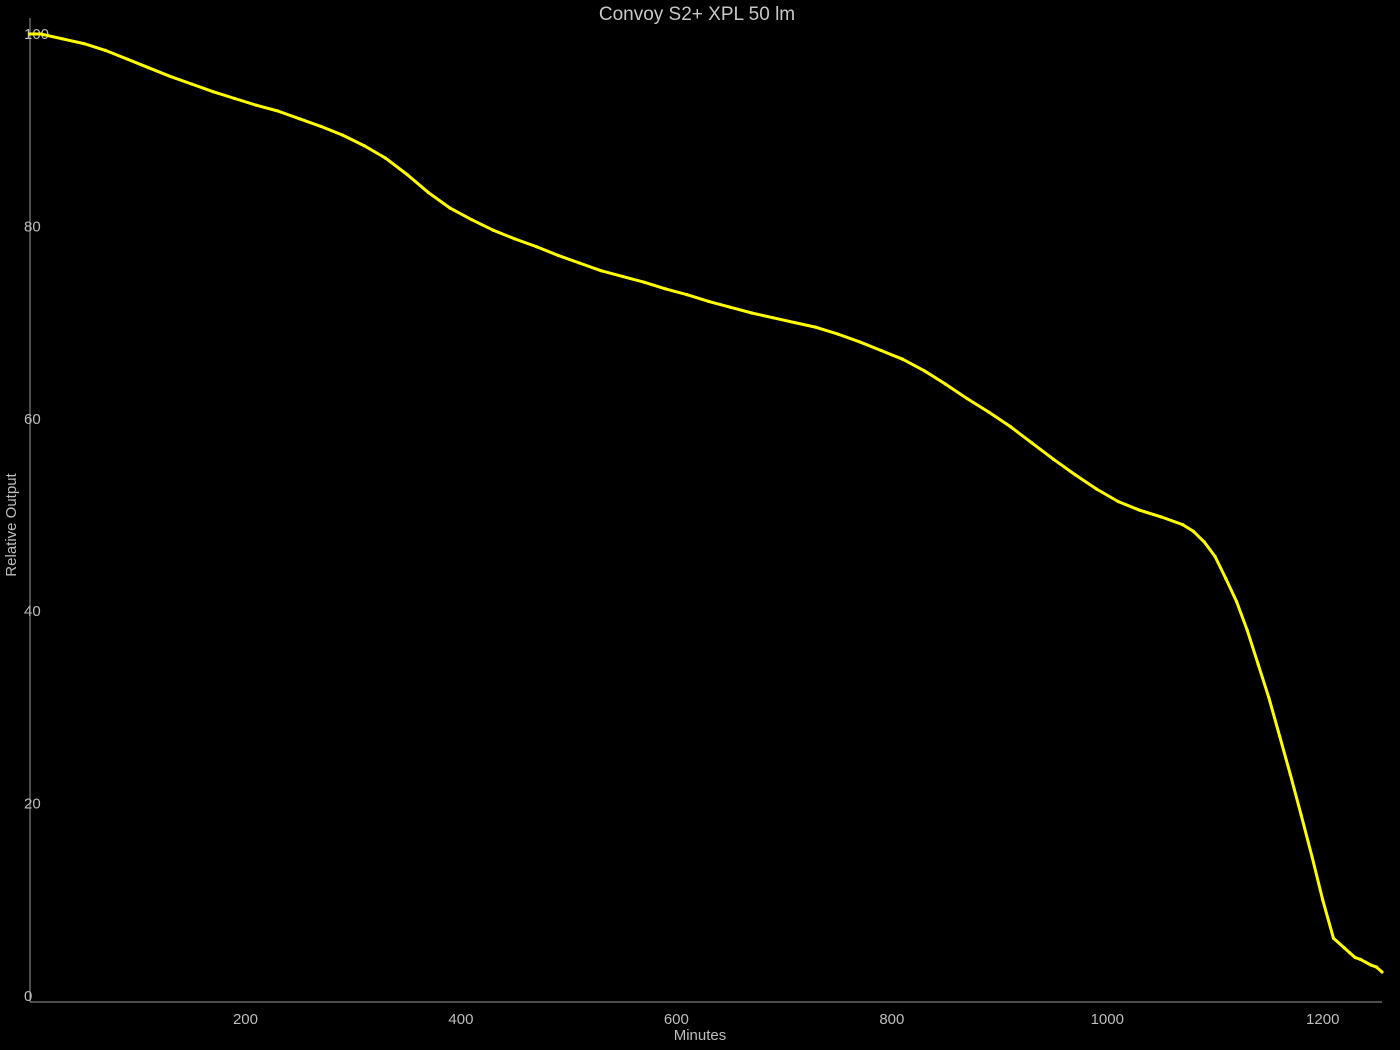 The image size is (1400, 1050). I want to click on y-tick-label: 40, so click(32, 611).